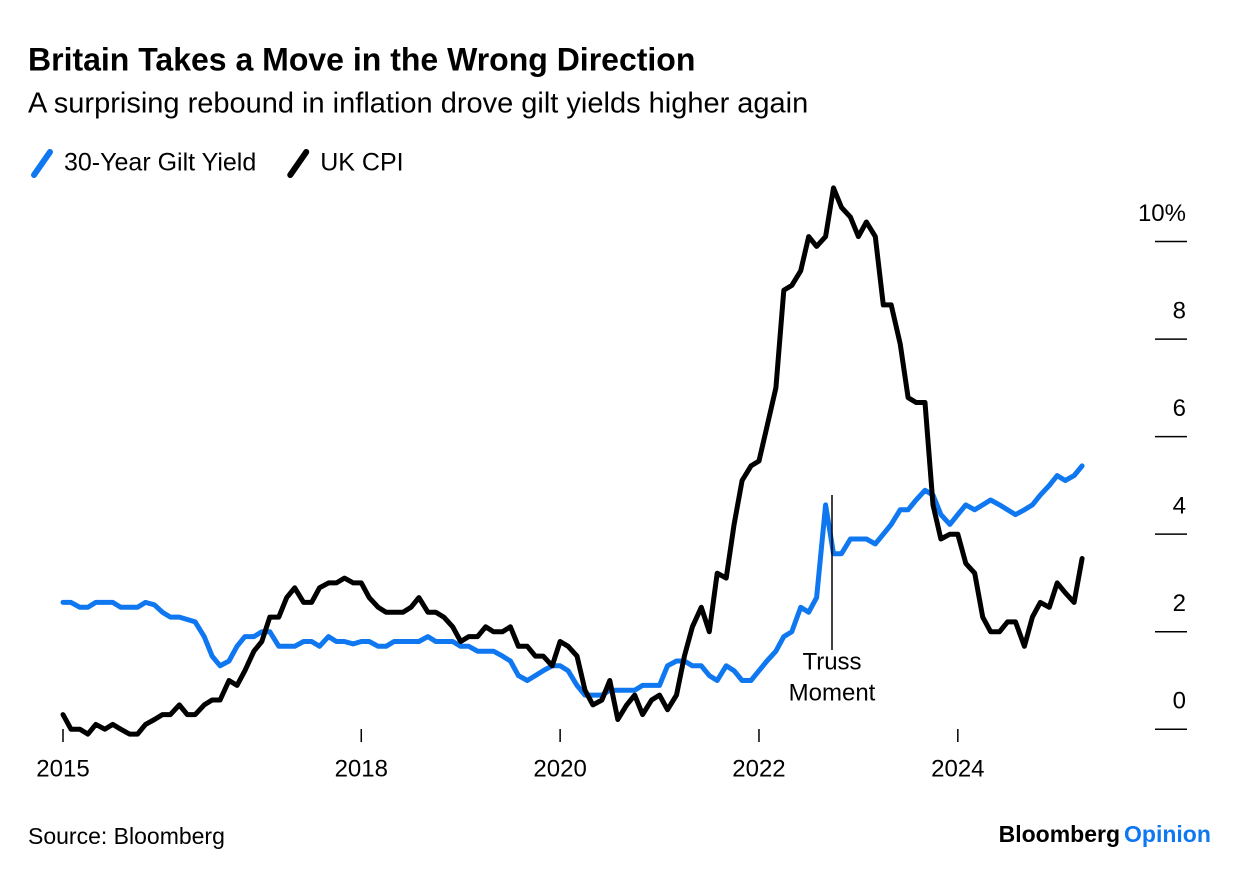 This screenshot has height=880, width=1240. I want to click on source: Source: Bloomberg, so click(126, 836).